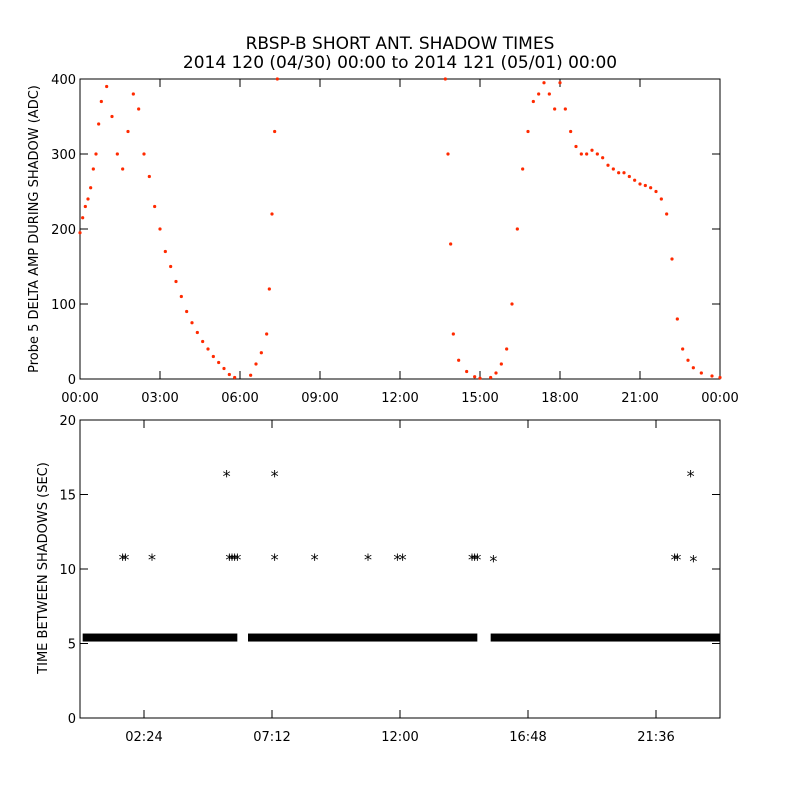 Image resolution: width=800 pixels, height=800 pixels. I want to click on time-between-y-axis-label: TIME BETWEEN SHADOWS (SEC), so click(43, 568).